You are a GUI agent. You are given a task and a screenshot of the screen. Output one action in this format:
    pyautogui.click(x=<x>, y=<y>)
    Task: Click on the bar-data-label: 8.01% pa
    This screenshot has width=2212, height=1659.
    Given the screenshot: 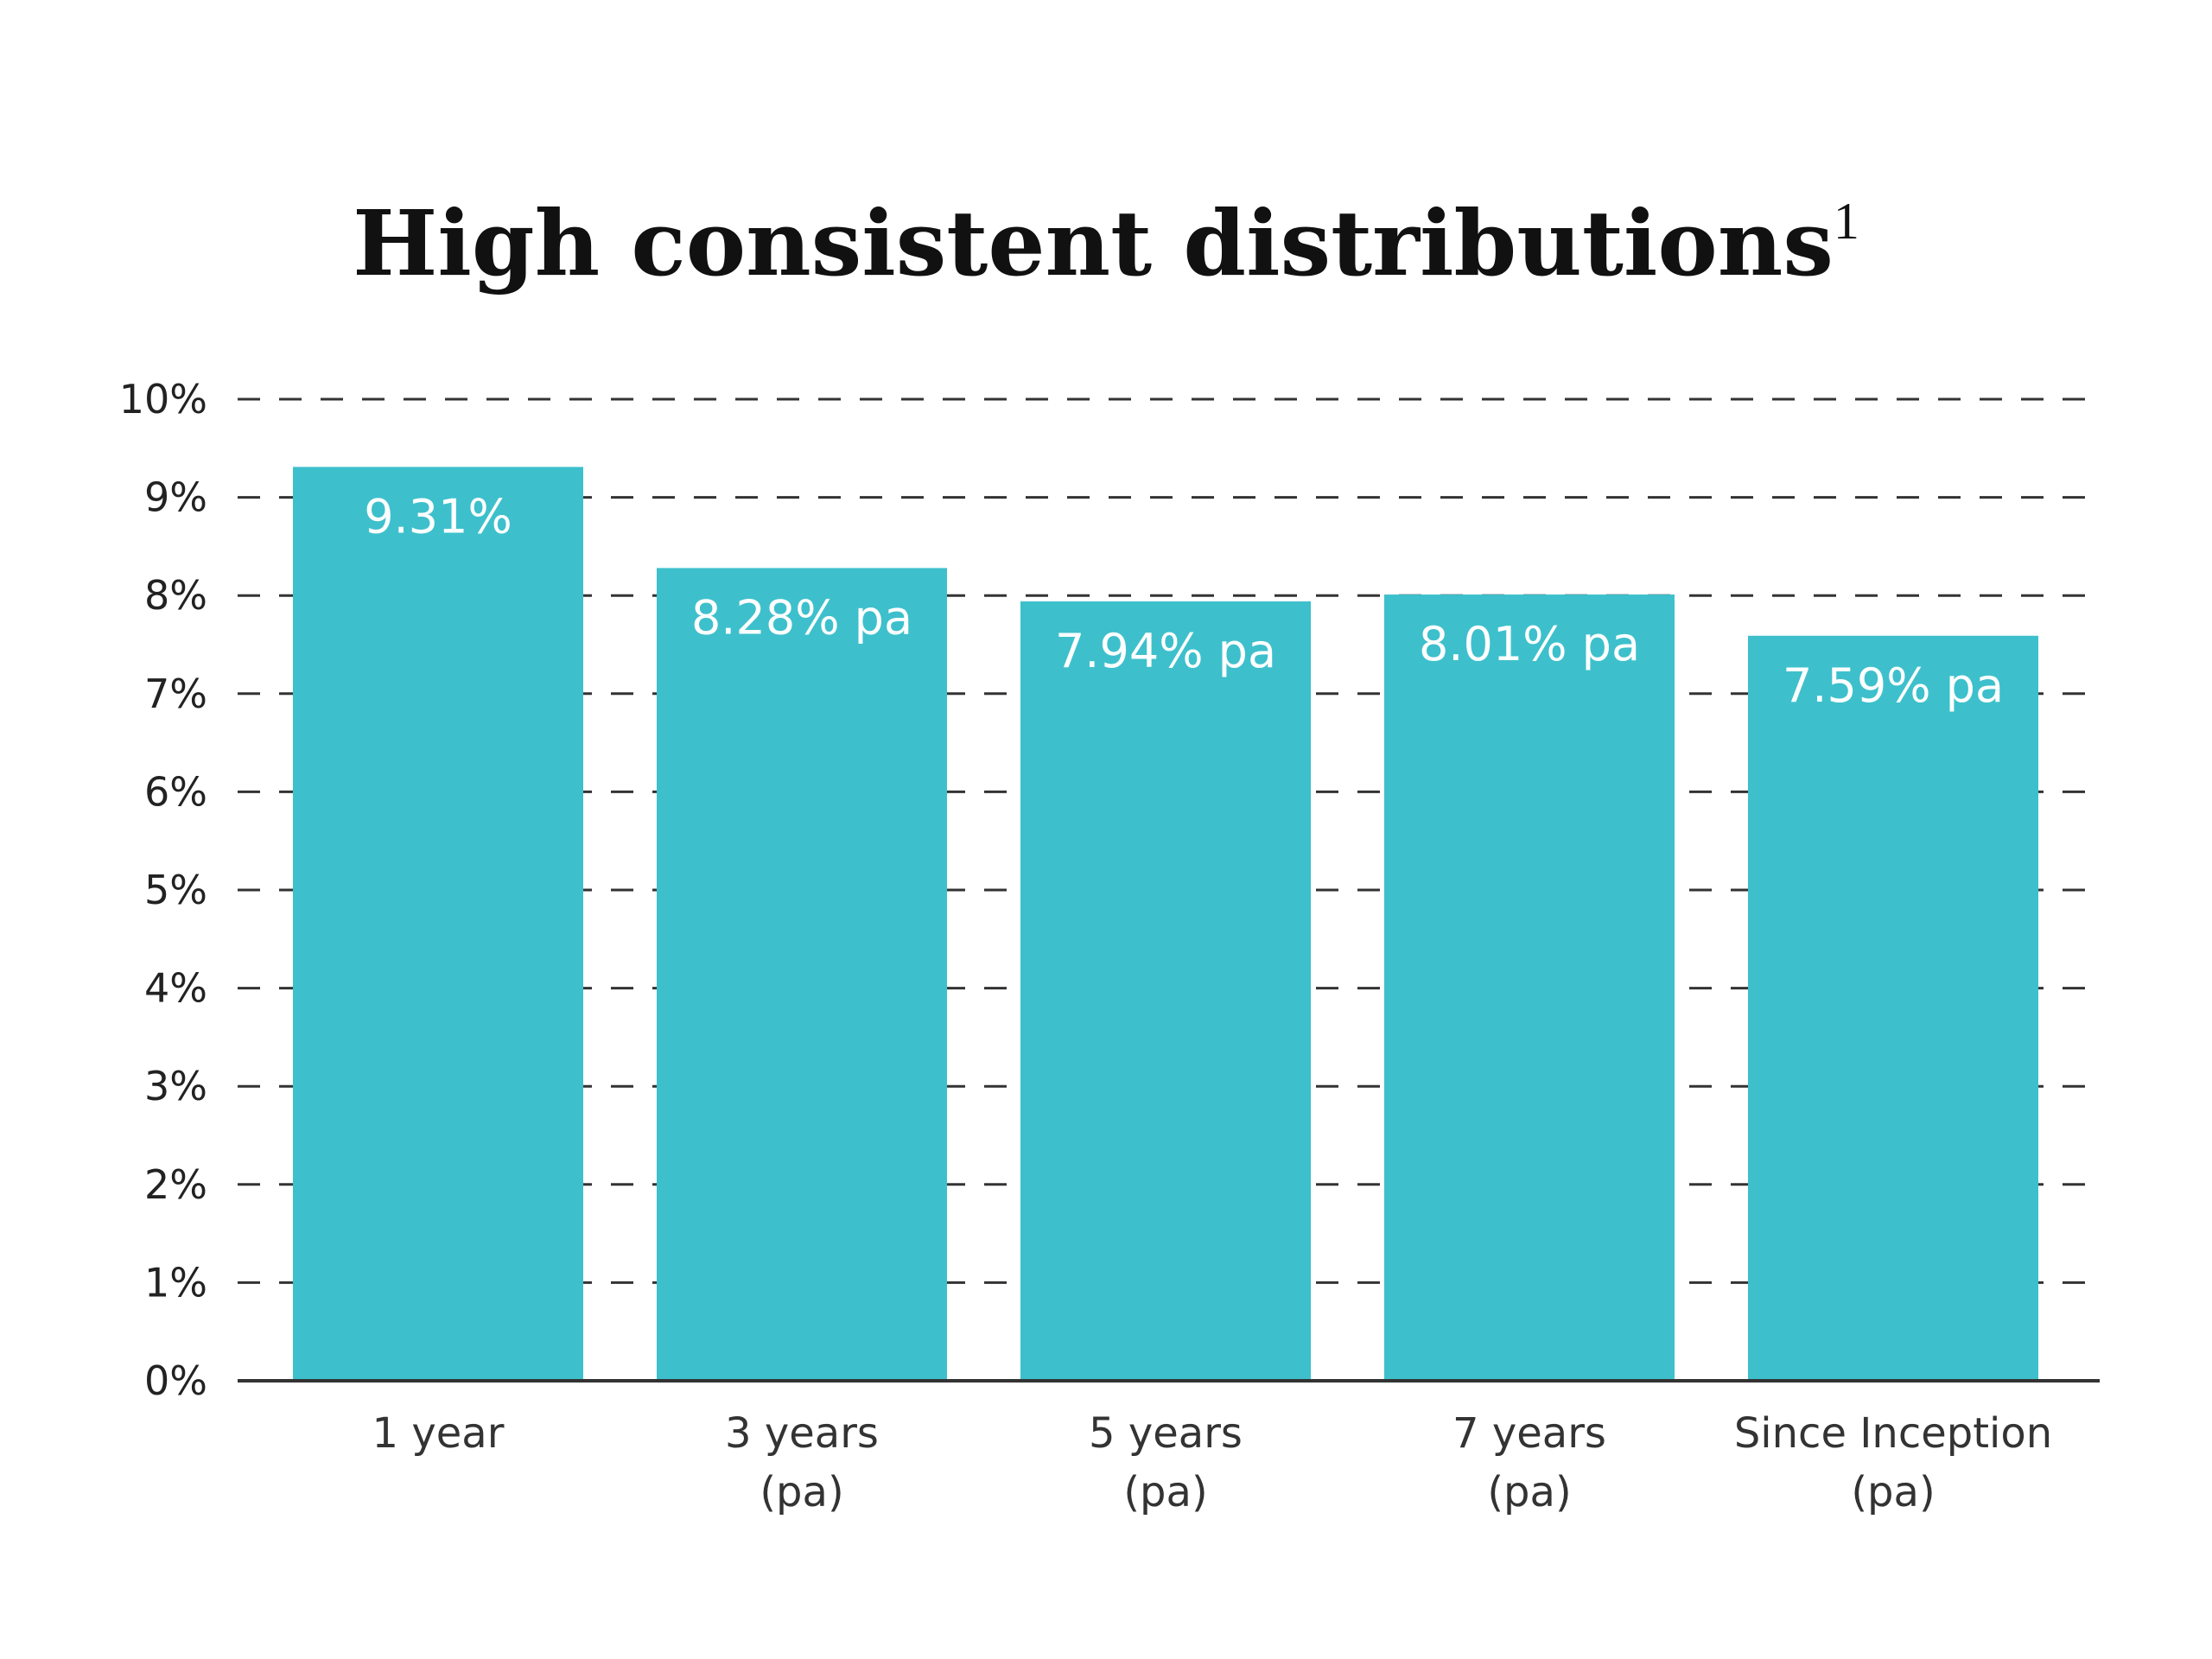 What is the action you would take?
    pyautogui.click(x=1529, y=644)
    